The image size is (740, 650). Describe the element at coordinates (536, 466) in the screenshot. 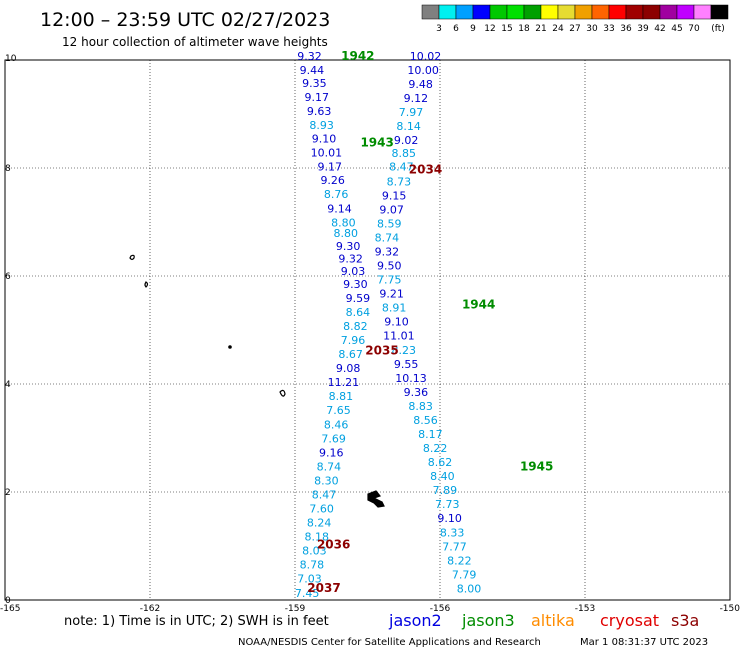

I see `time-label: 1945` at that location.